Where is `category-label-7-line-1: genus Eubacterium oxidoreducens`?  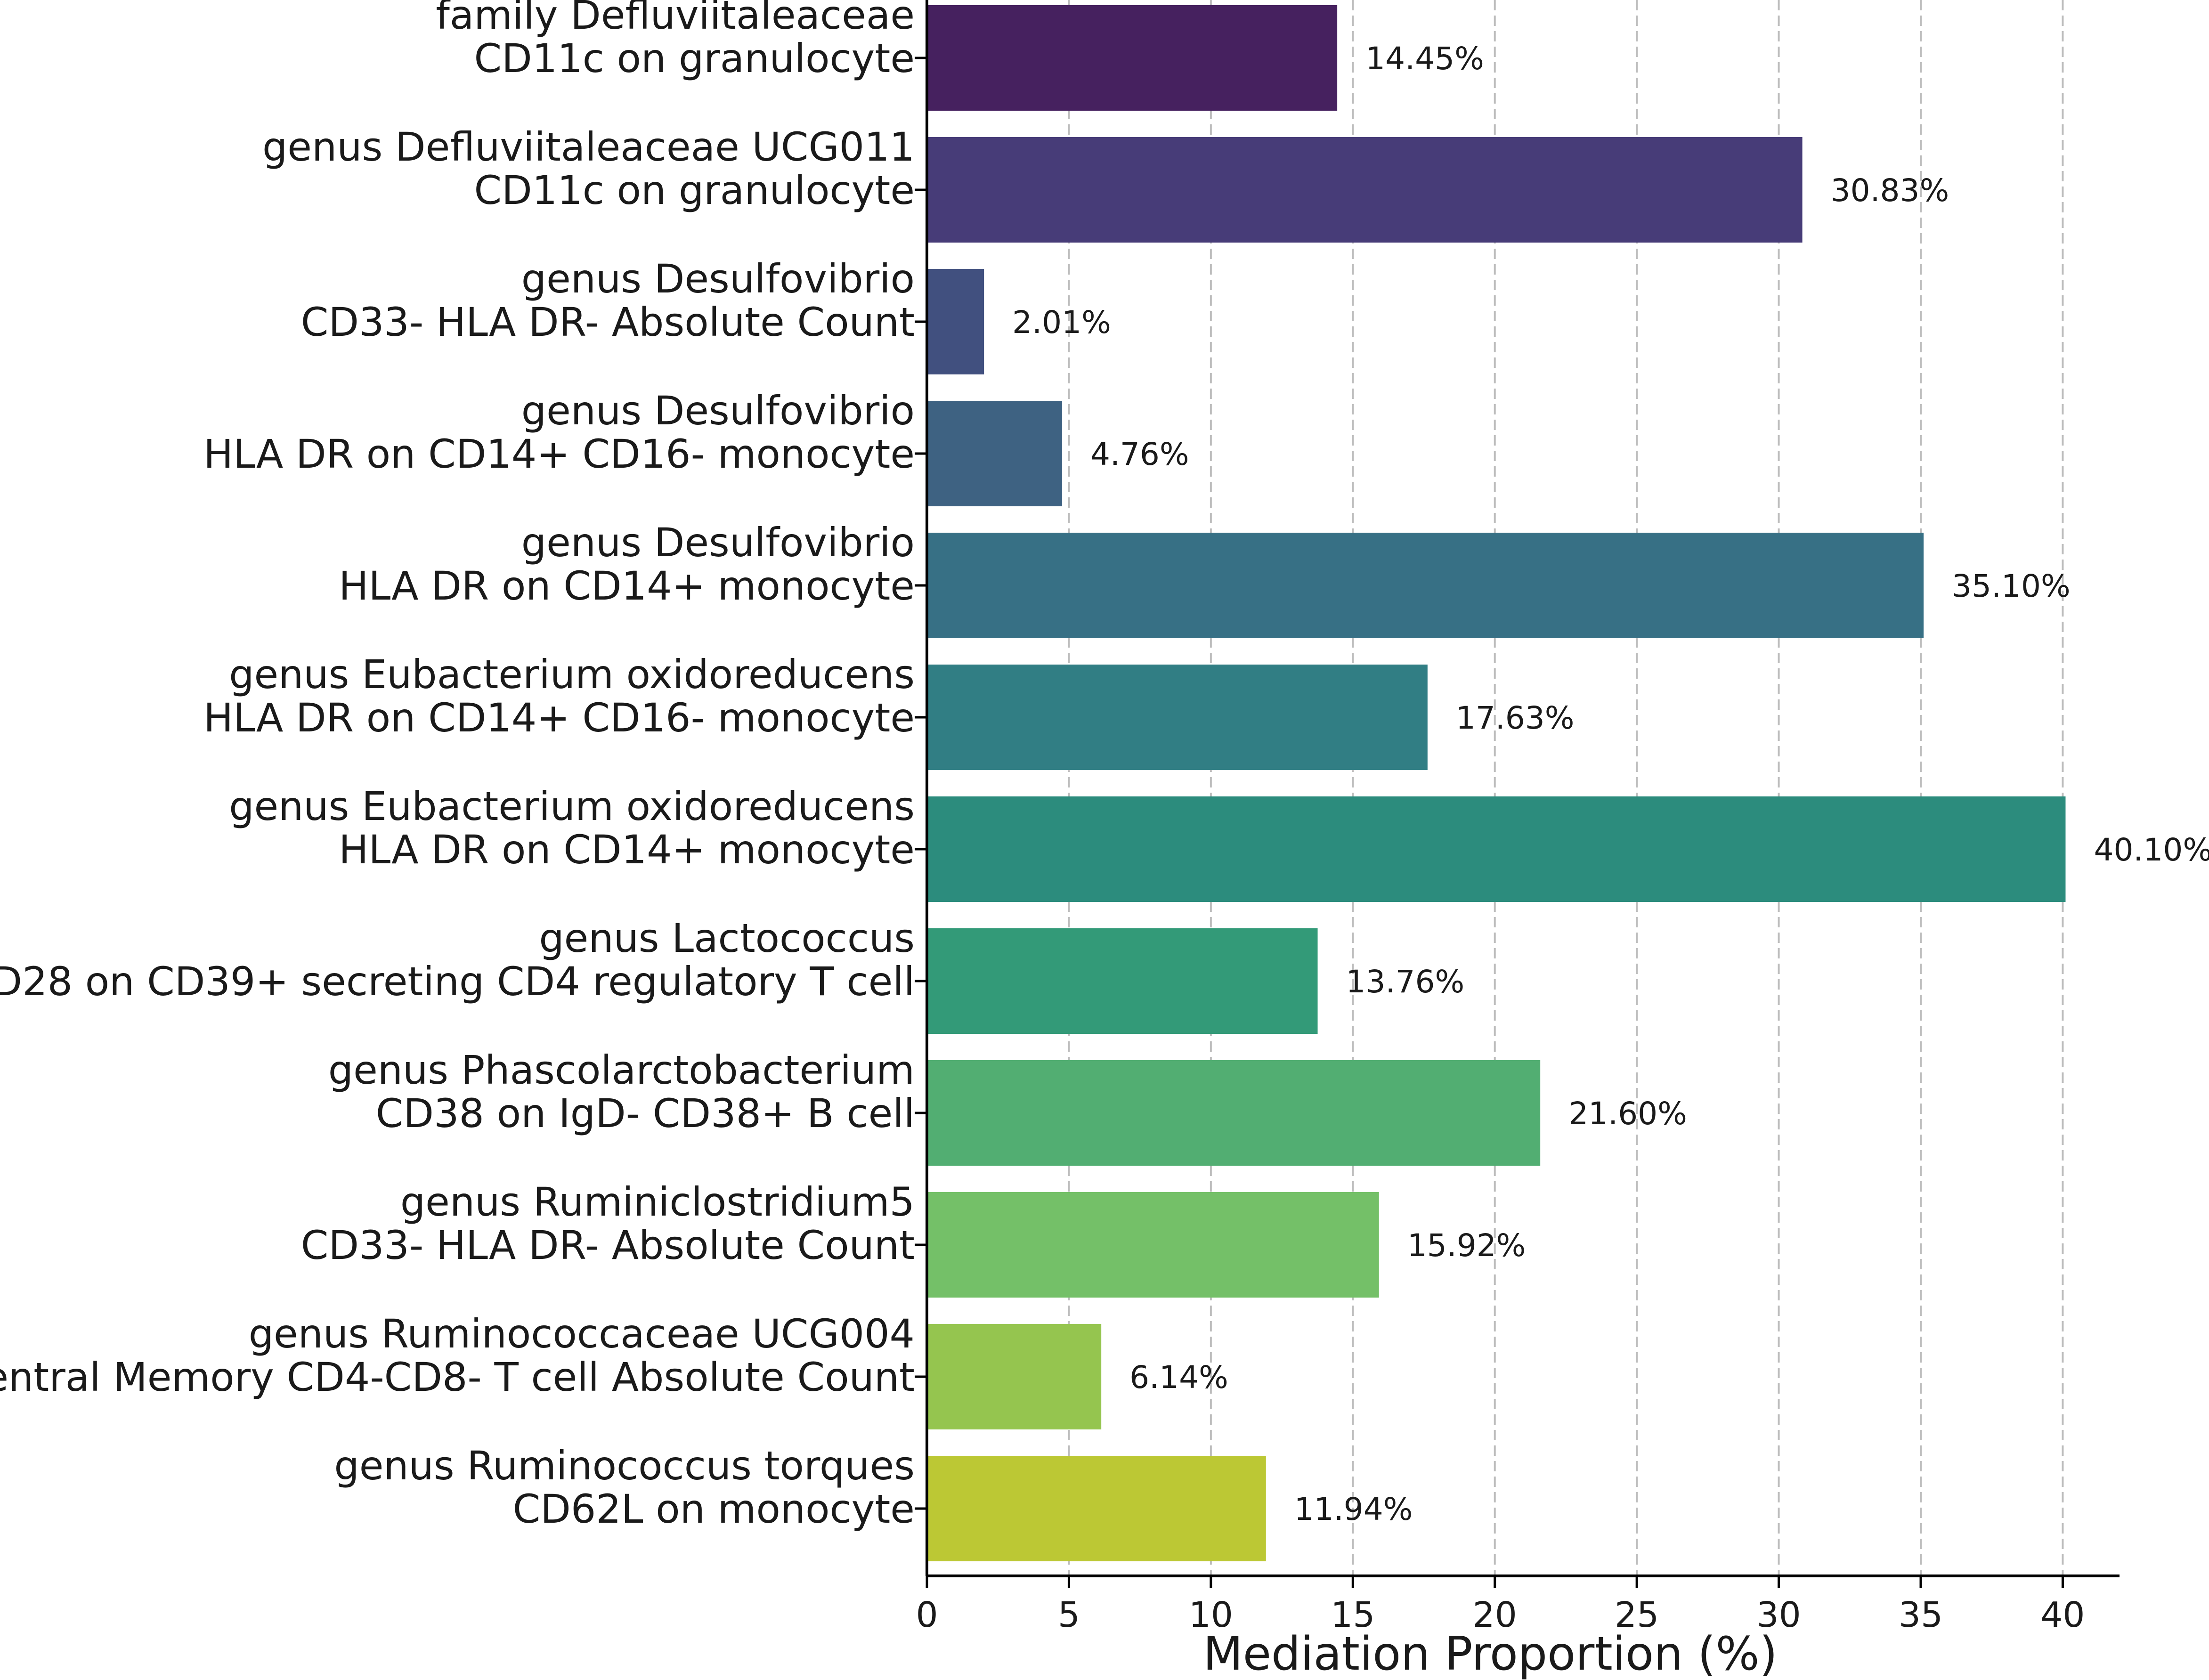
category-label-7-line-1: genus Eubacterium oxidoreducens is located at coordinates (572, 806).